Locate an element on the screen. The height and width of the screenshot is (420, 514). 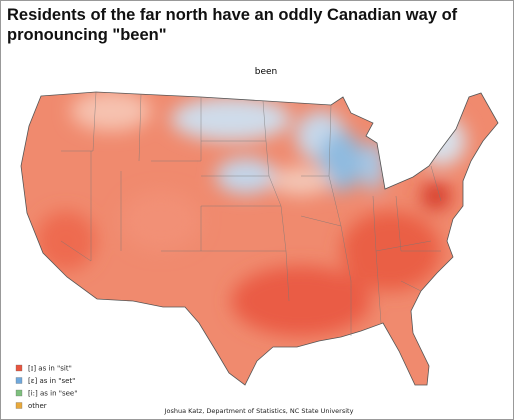
legend-label: [ɪ] as in "sit" is located at coordinates (50, 369).